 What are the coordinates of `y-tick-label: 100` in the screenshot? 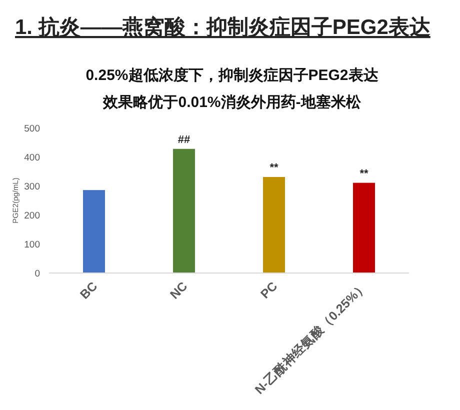 It's located at (32, 245).